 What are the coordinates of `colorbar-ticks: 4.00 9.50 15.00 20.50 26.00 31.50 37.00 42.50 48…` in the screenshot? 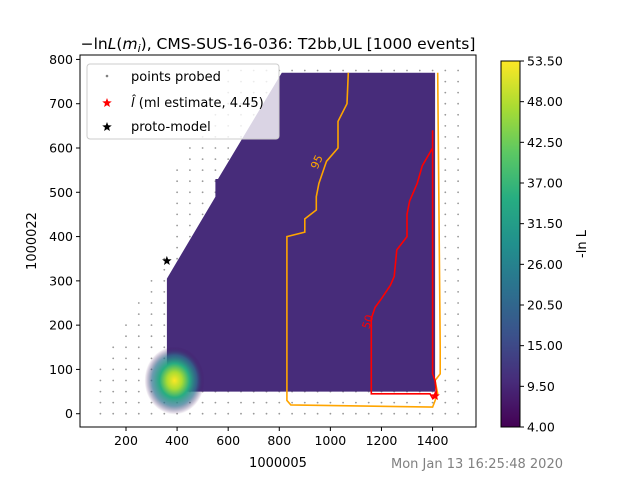 It's located at (541, 244).